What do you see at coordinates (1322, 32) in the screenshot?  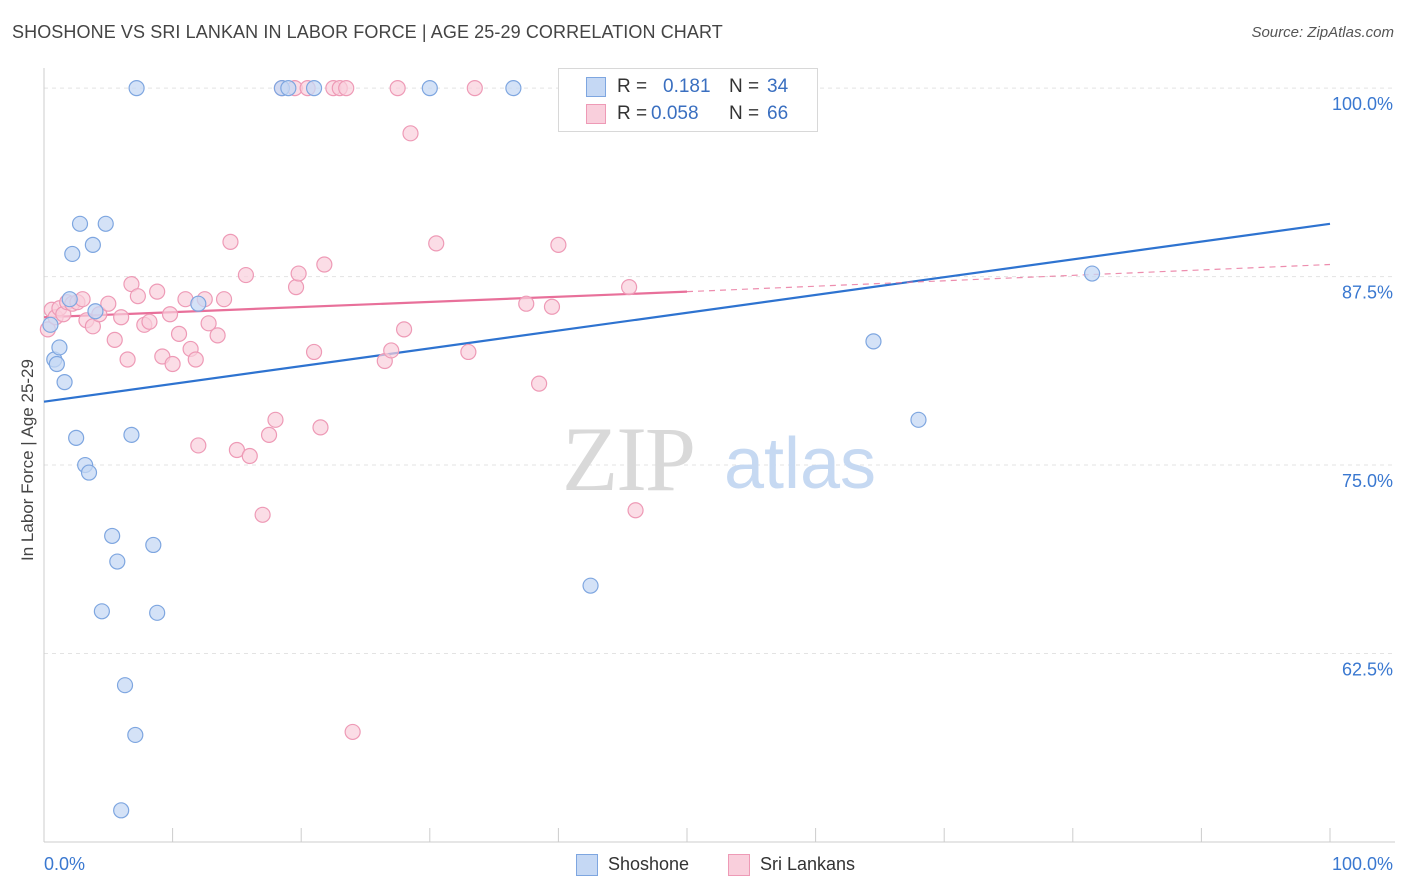 I see `source-label: Source: ZipAtlas.com` at bounding box center [1322, 32].